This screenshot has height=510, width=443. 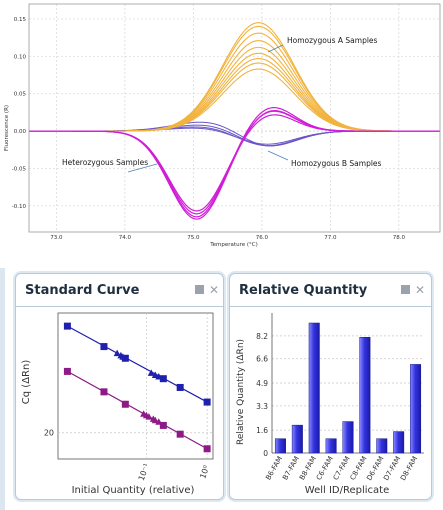 I want to click on sc-x-axis-label: Initial Quantity (relative), so click(x=133, y=490).